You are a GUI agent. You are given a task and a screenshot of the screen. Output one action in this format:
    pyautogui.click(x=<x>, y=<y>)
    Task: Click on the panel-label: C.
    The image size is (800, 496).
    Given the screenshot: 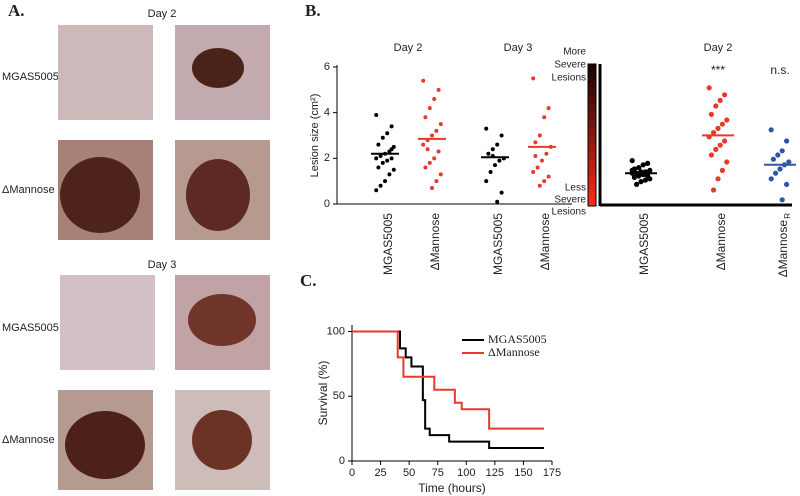 What is the action you would take?
    pyautogui.click(x=308, y=280)
    